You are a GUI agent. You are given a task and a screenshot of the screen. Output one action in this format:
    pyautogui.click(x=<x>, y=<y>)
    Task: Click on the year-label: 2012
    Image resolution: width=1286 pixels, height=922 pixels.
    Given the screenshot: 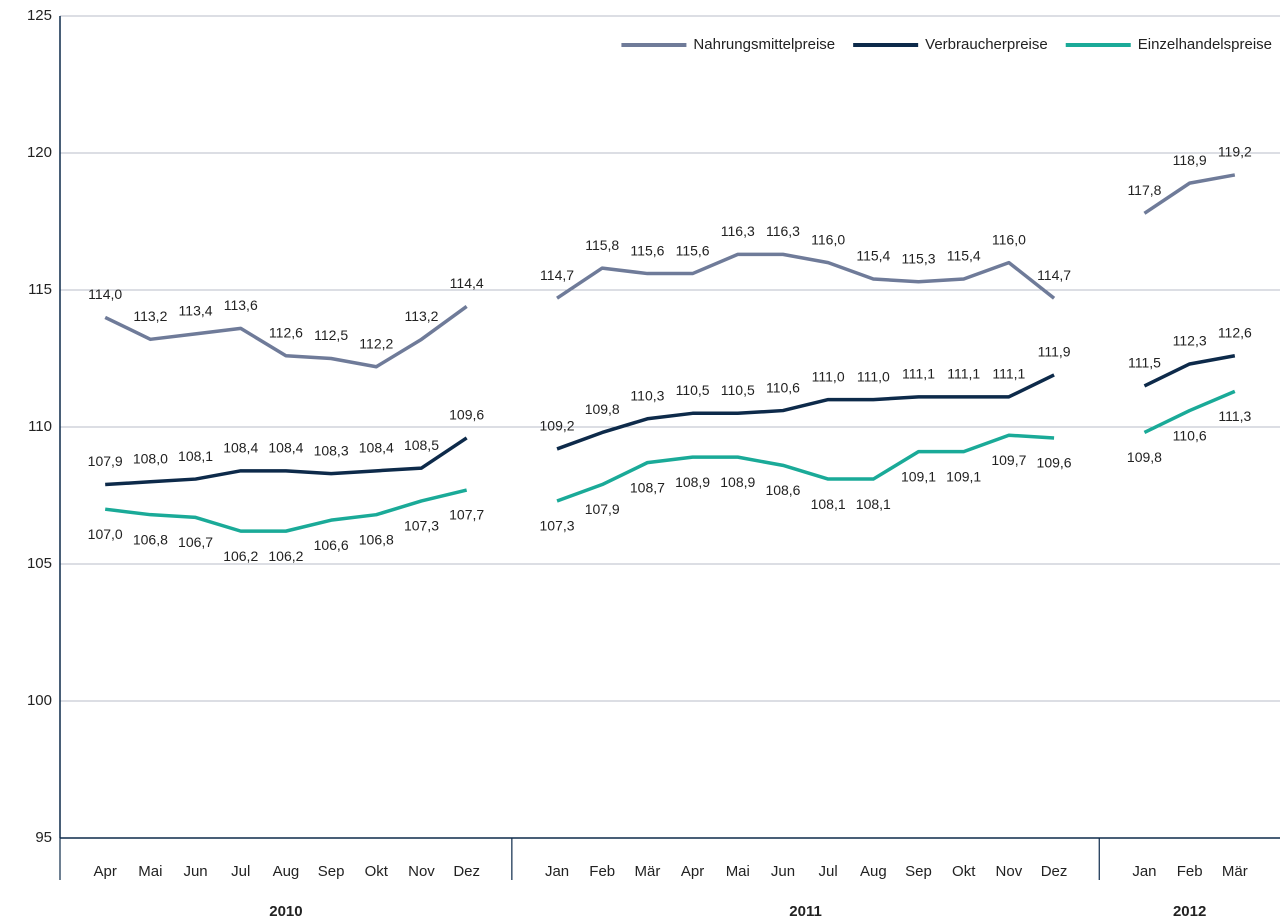 What is the action you would take?
    pyautogui.click(x=1189, y=911)
    